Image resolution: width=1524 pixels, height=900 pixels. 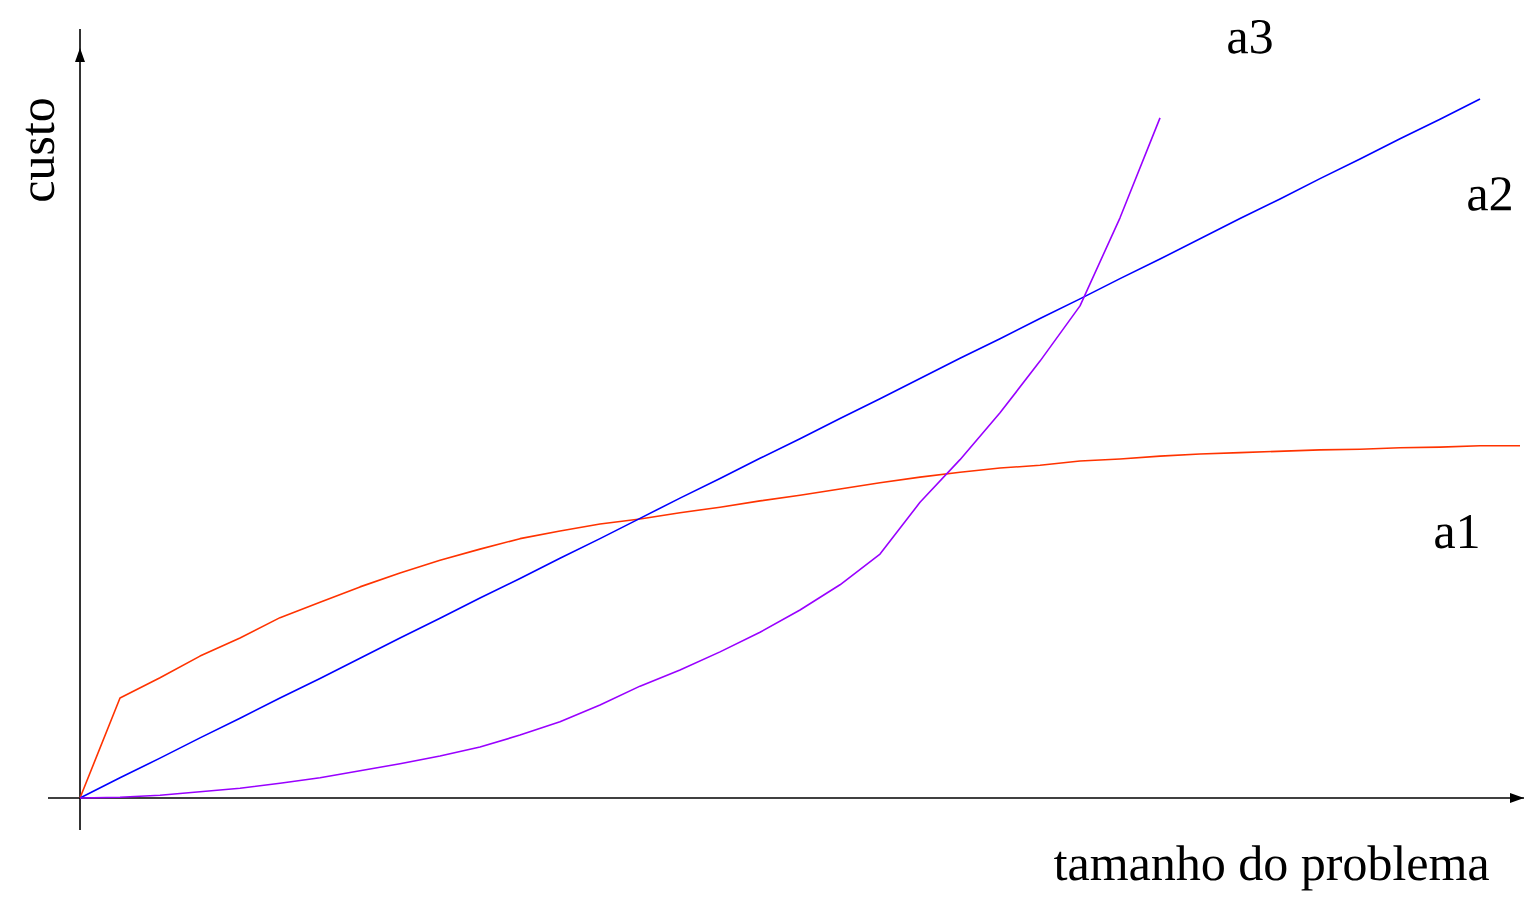 I want to click on x-axis-title: tamanho do problema, so click(x=1271, y=868).